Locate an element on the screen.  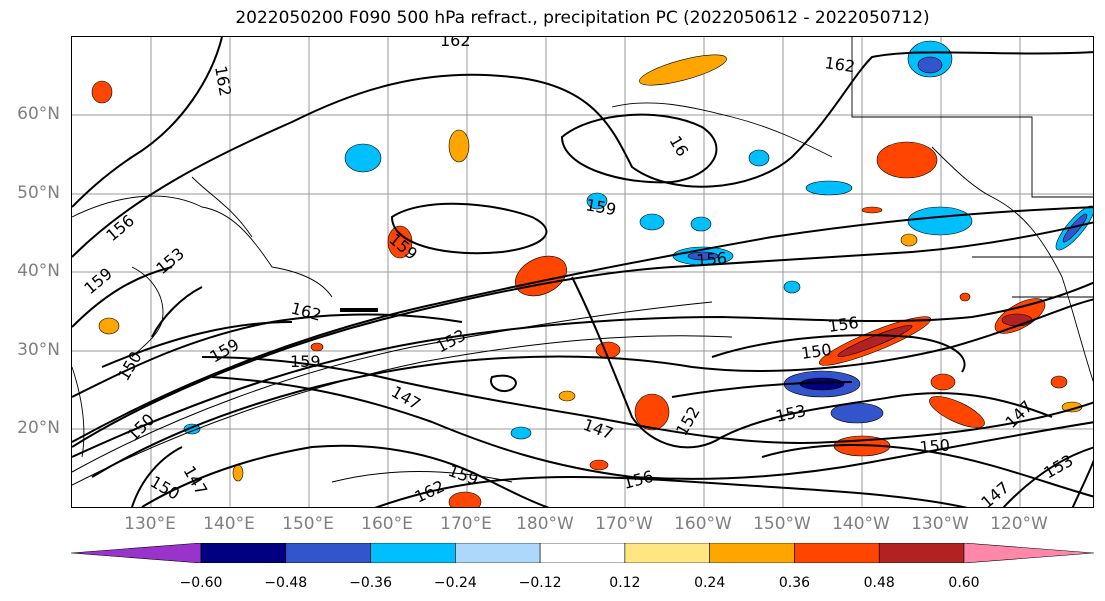
colorbar-tick-label: −0.24 is located at coordinates (455, 583).